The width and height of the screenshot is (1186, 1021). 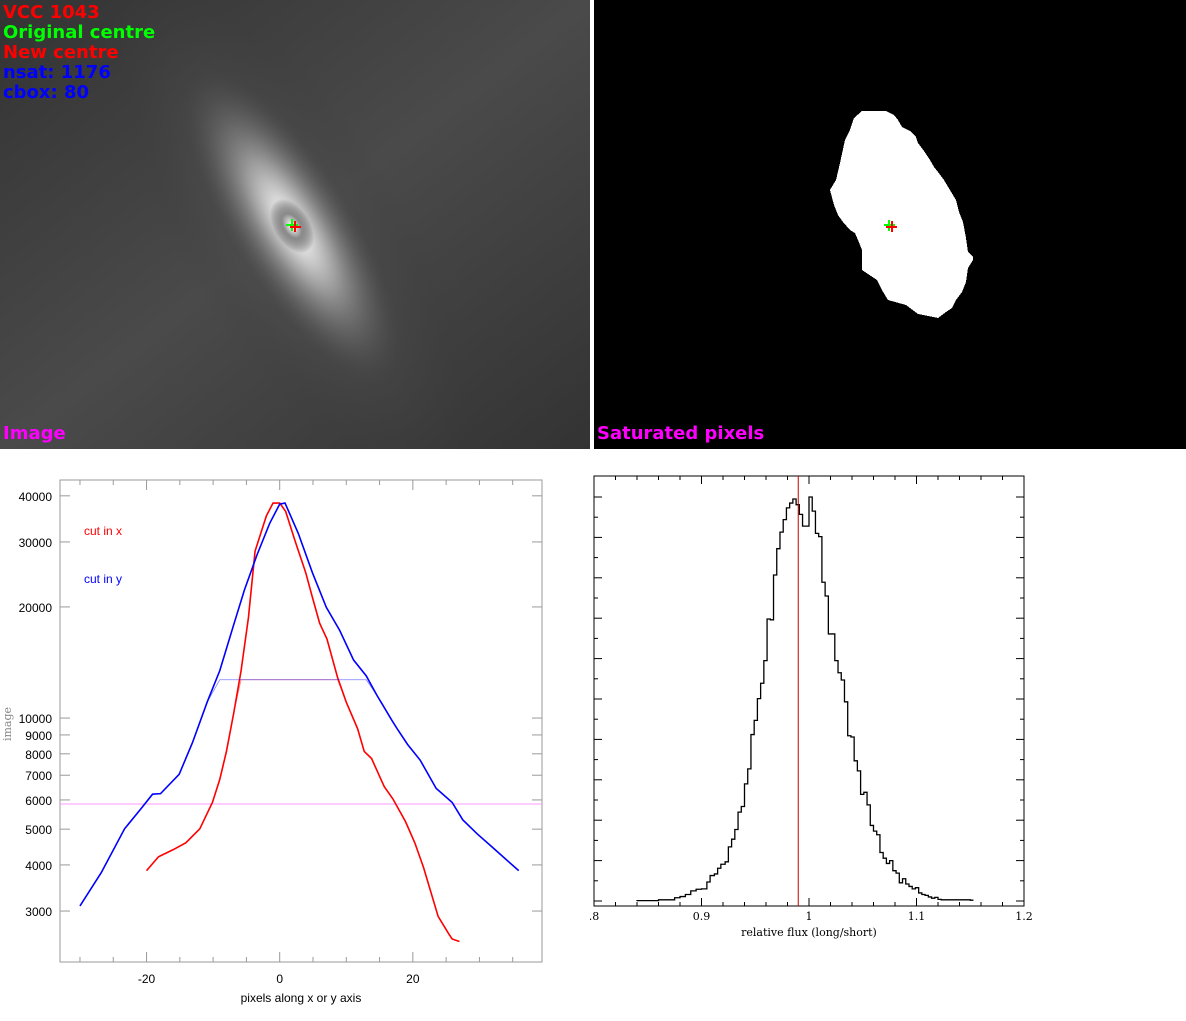 What do you see at coordinates (594, 916) in the screenshot?
I see `x-tick-label: .8` at bounding box center [594, 916].